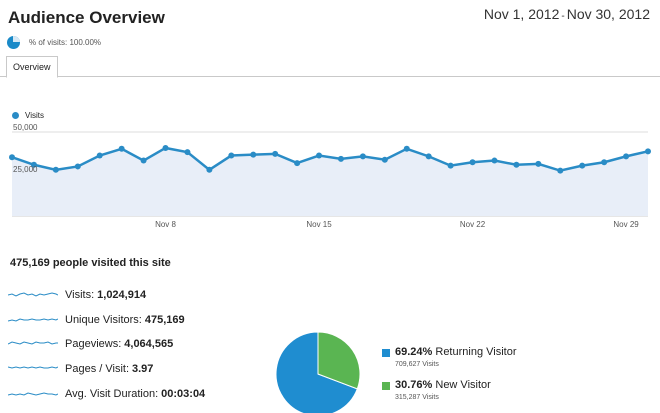 This screenshot has height=413, width=660. I want to click on y-tick-label: 25,000, so click(25, 169).